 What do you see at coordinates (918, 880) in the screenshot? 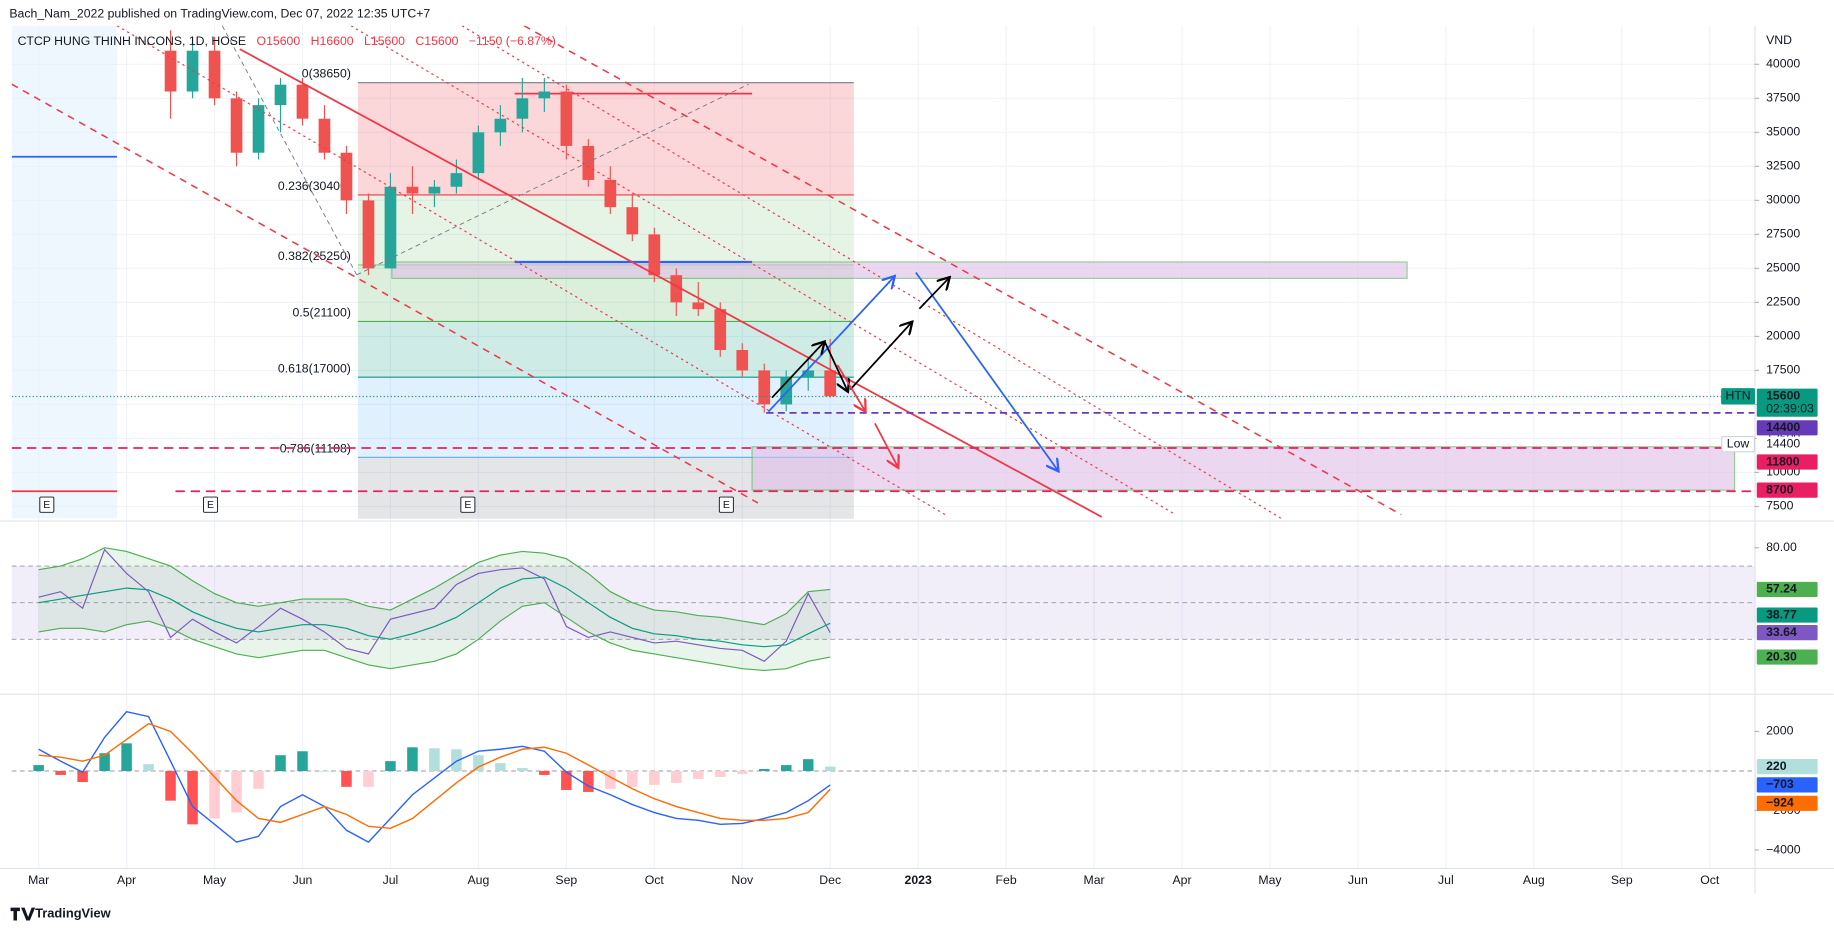
I see `x-tick-label: 2023` at bounding box center [918, 880].